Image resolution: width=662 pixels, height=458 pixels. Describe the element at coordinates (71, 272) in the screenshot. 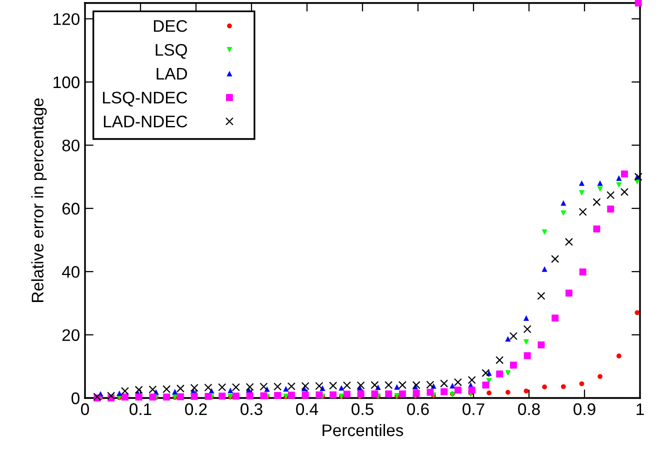

I see `y-tick-label: 40` at that location.